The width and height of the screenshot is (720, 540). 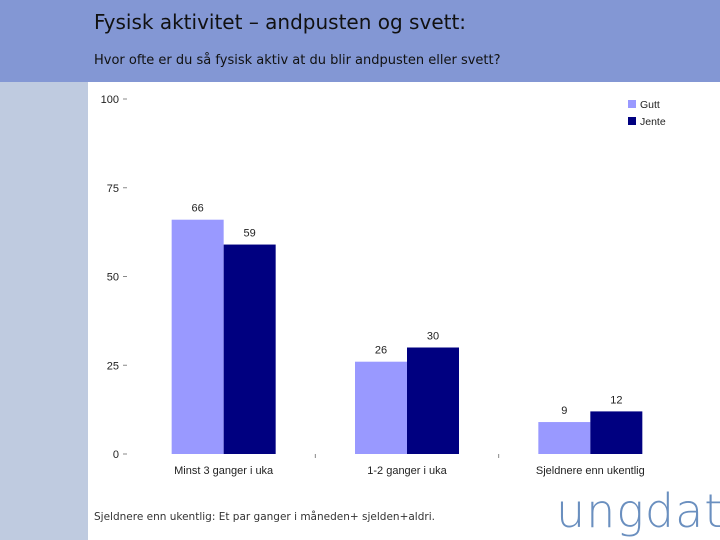 I want to click on bar-data-label: 9, so click(x=564, y=411).